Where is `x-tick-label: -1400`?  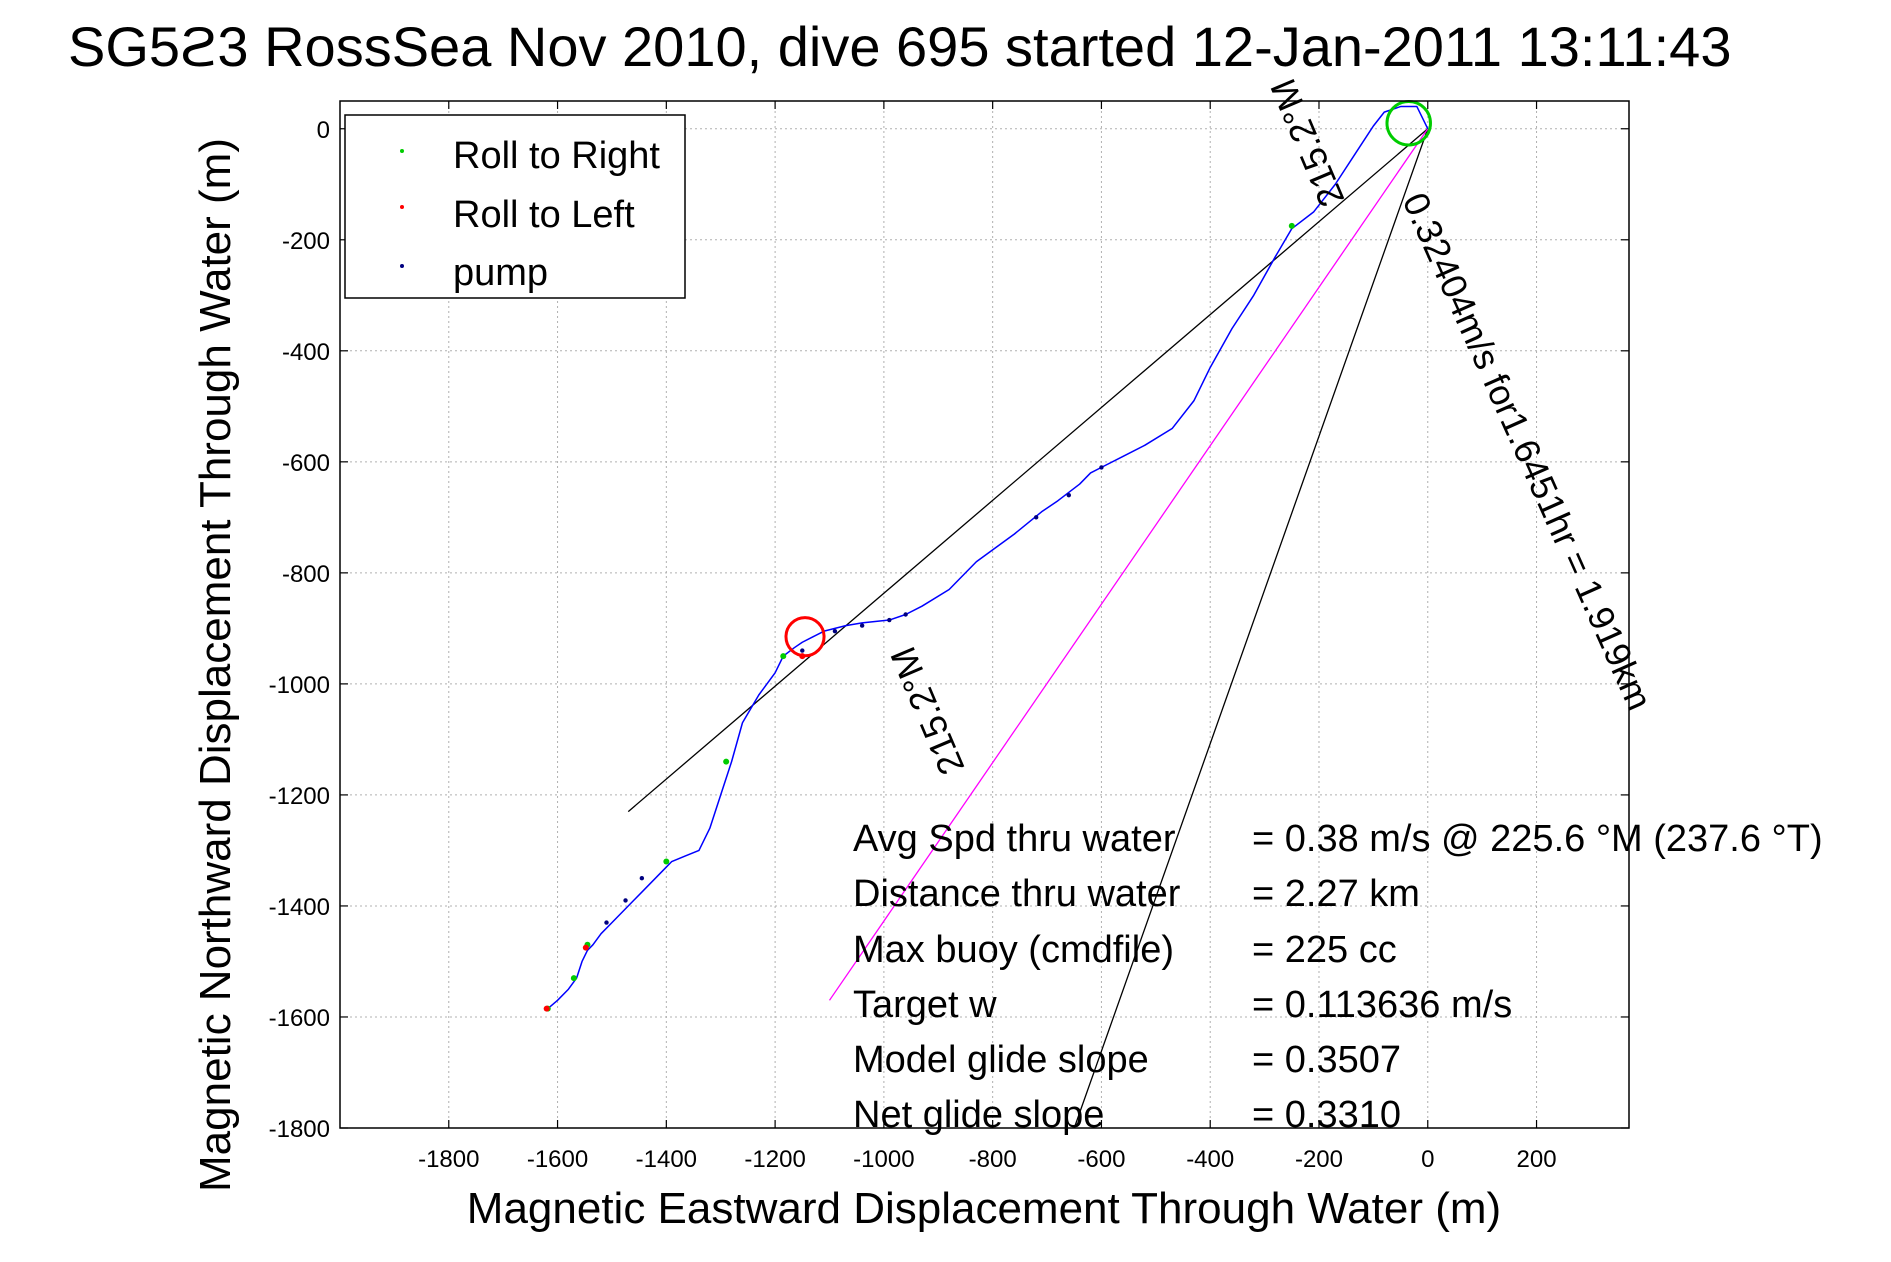
x-tick-label: -1400 is located at coordinates (666, 1159).